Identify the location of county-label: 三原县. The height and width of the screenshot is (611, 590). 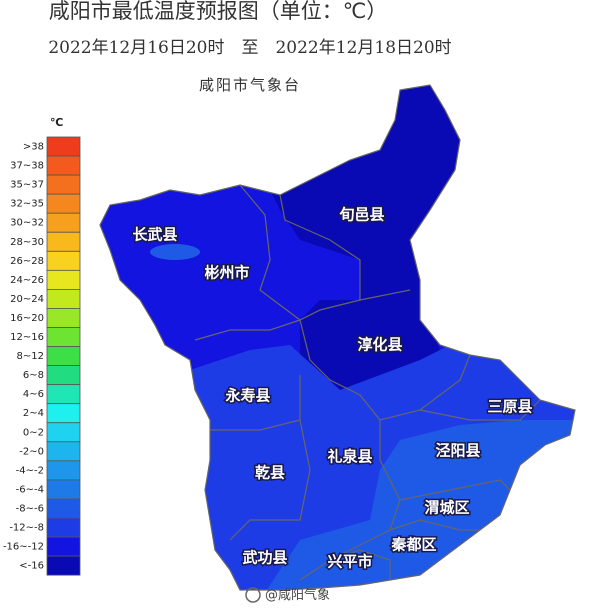
(509, 407).